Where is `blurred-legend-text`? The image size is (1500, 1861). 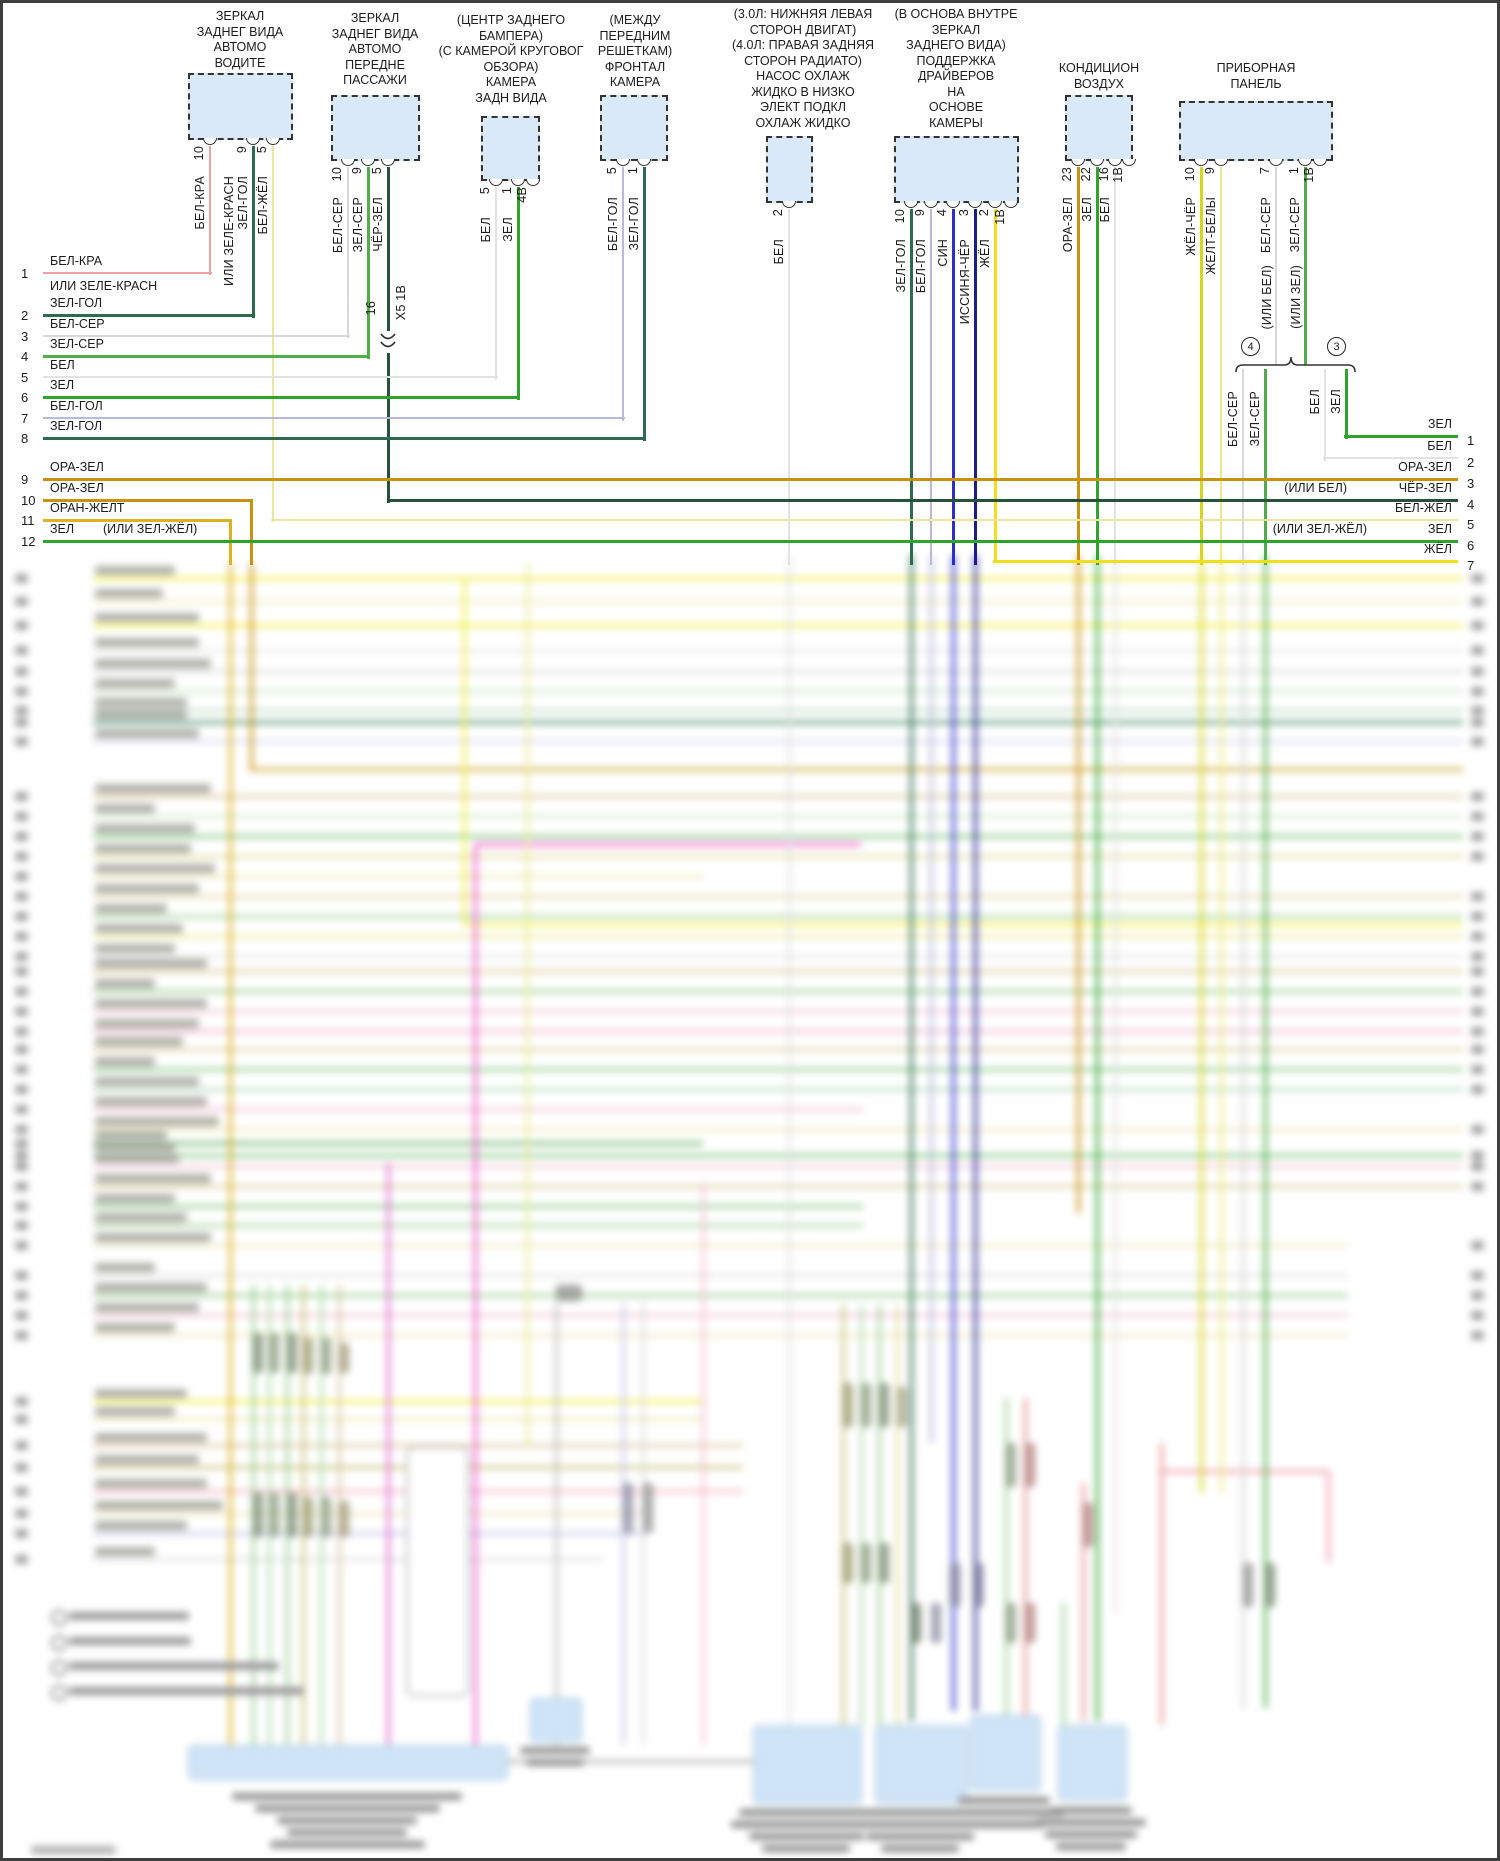 blurred-legend-text is located at coordinates (186, 1691).